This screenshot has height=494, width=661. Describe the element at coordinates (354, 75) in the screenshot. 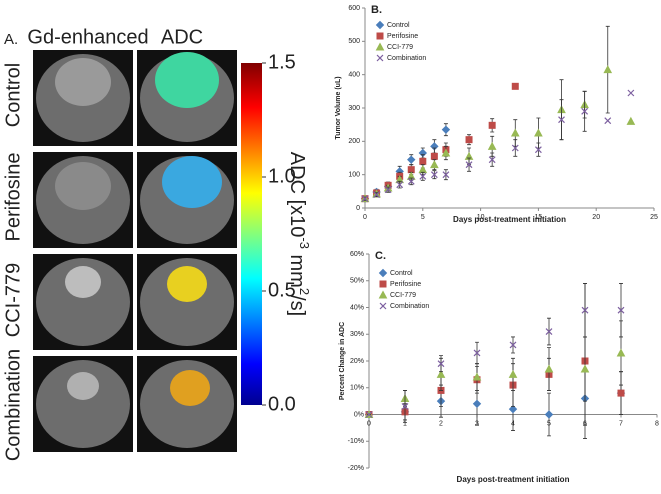

I see `y-tick-label: 400` at that location.